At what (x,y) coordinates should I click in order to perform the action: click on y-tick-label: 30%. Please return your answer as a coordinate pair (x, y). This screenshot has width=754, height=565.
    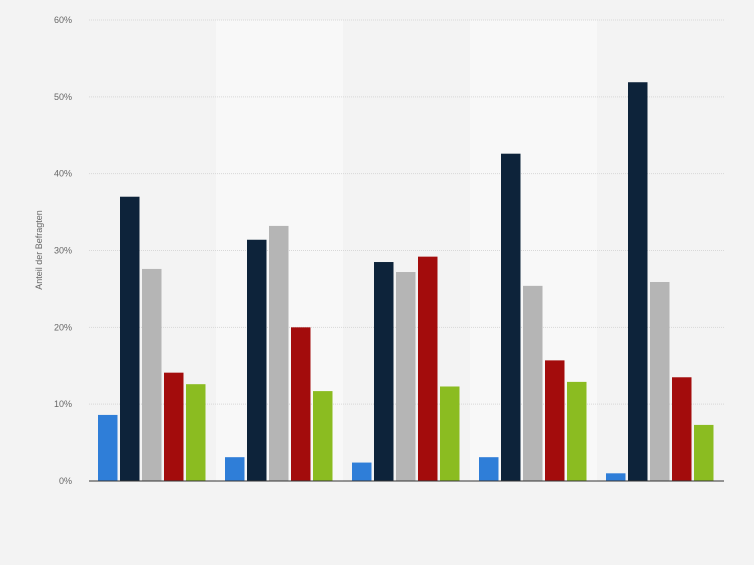
    Looking at the image, I should click on (63, 251).